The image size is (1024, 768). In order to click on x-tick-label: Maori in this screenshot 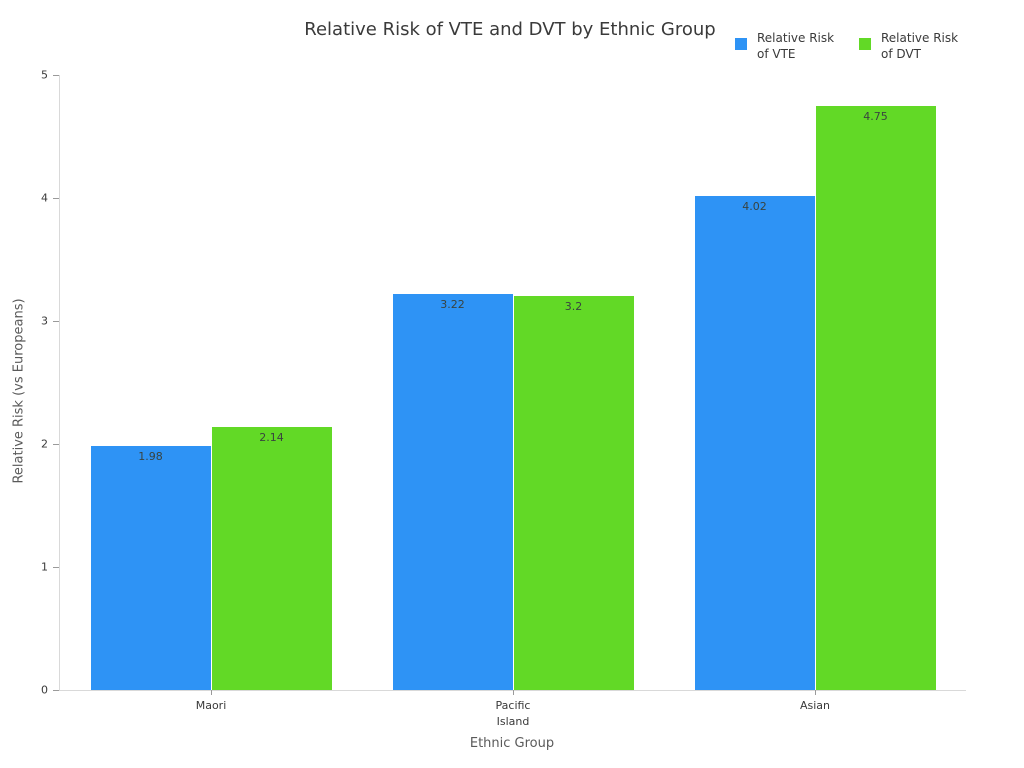, I will do `click(211, 705)`.